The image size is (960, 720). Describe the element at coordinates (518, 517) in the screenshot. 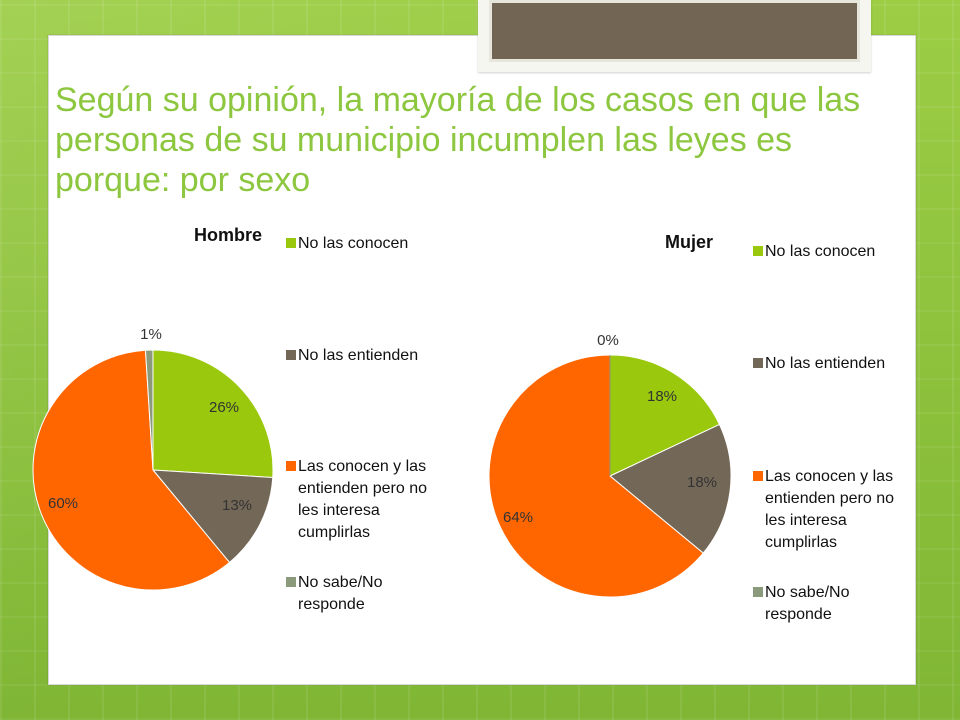

I see `data-label: 64%` at that location.